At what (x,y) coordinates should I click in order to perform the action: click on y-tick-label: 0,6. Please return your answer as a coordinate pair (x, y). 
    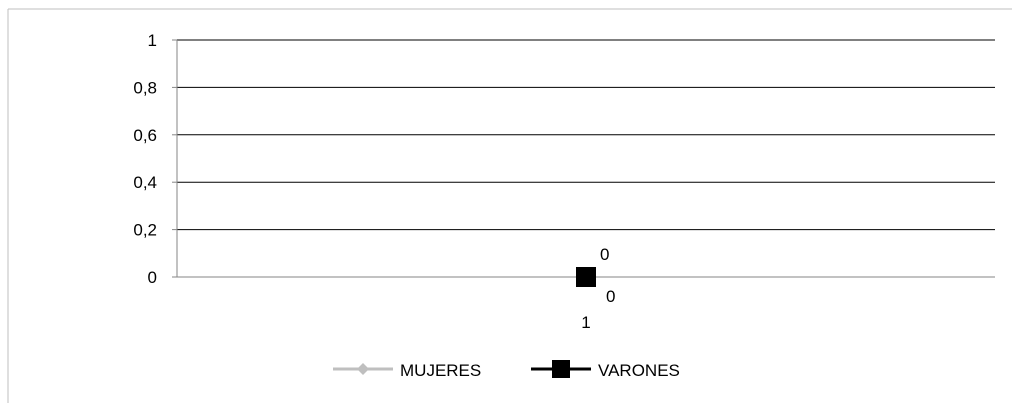
    Looking at the image, I should click on (145, 135).